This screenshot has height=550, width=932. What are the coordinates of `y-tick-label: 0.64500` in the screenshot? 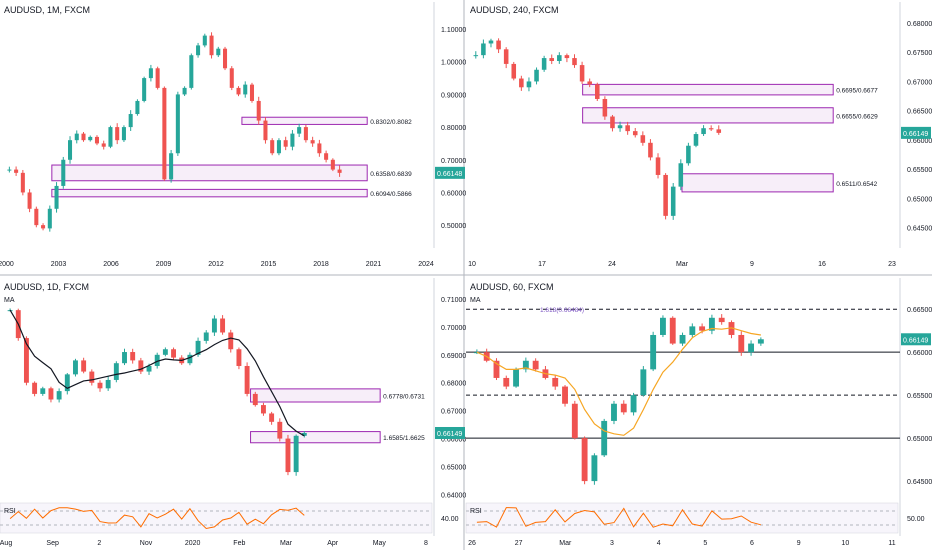 It's located at (919, 482).